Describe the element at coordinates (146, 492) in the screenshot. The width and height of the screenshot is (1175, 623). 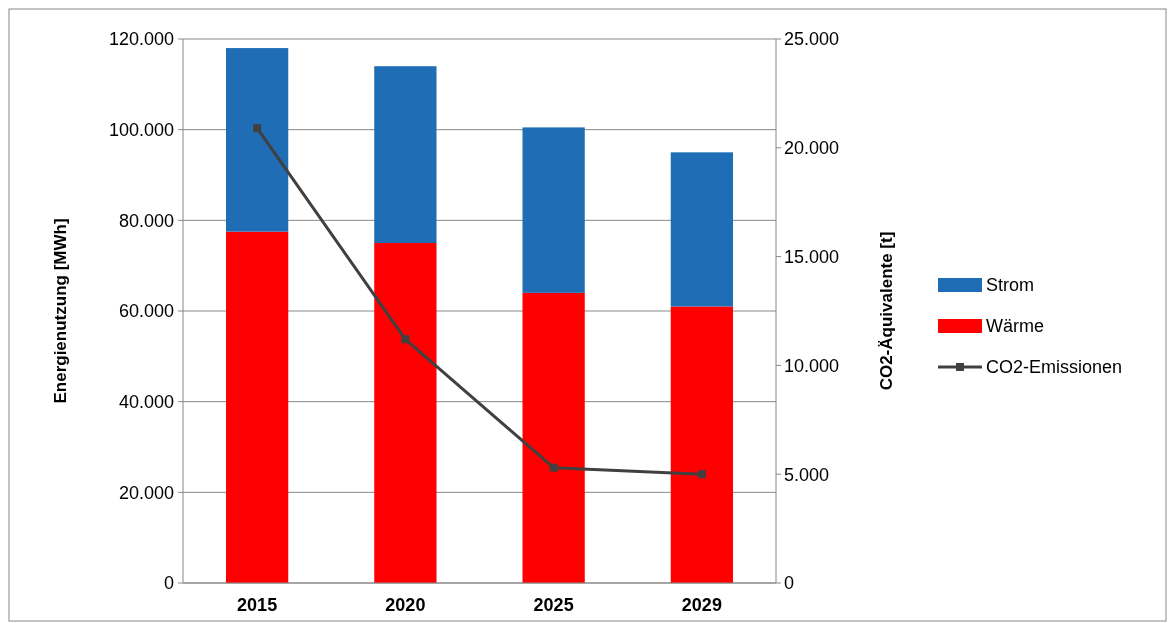
I see `y-tick-label: 20.000` at that location.